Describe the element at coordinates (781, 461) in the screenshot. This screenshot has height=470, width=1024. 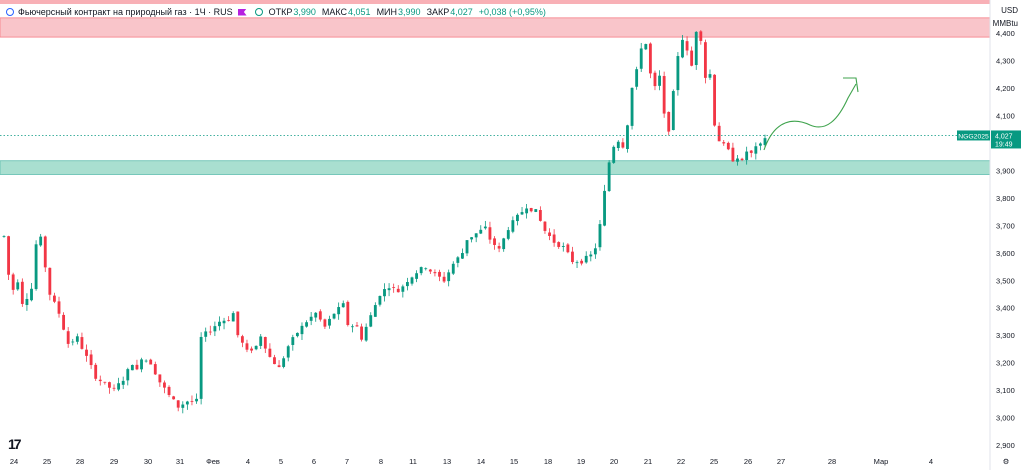
I see `time-tick-label: 27` at that location.